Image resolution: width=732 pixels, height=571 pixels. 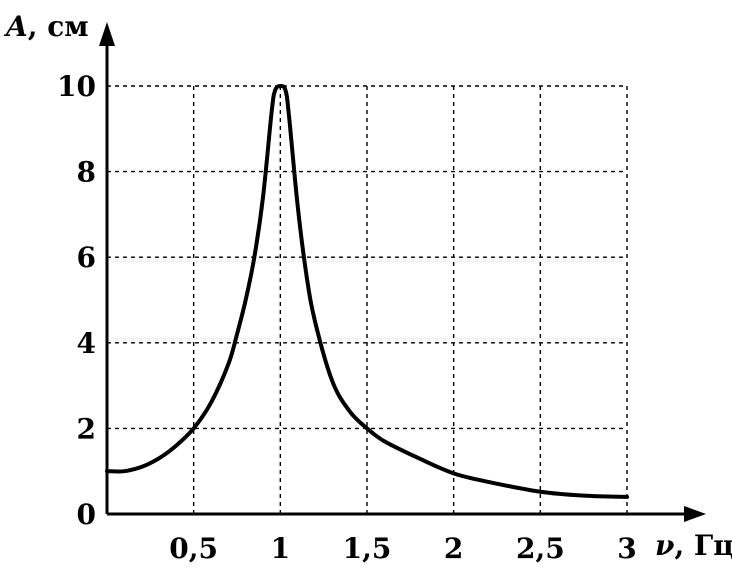 I want to click on y-axis-label: A, см, so click(x=46, y=26).